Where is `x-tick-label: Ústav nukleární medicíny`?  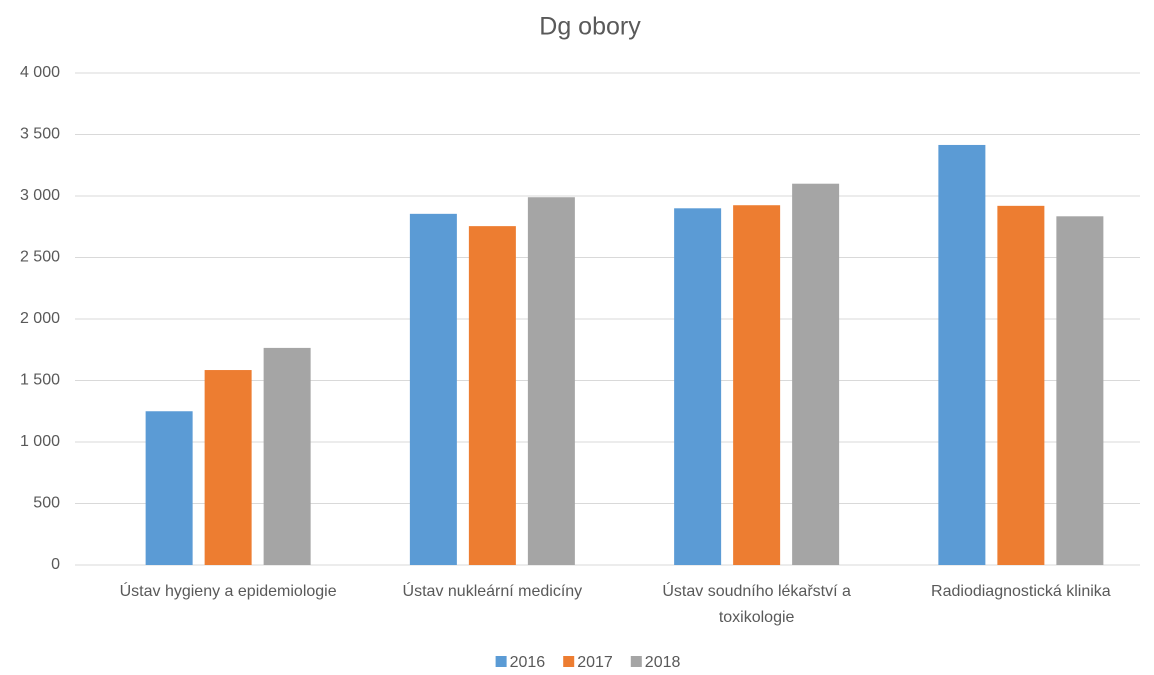 x-tick-label: Ústav nukleární medicíny is located at coordinates (493, 590).